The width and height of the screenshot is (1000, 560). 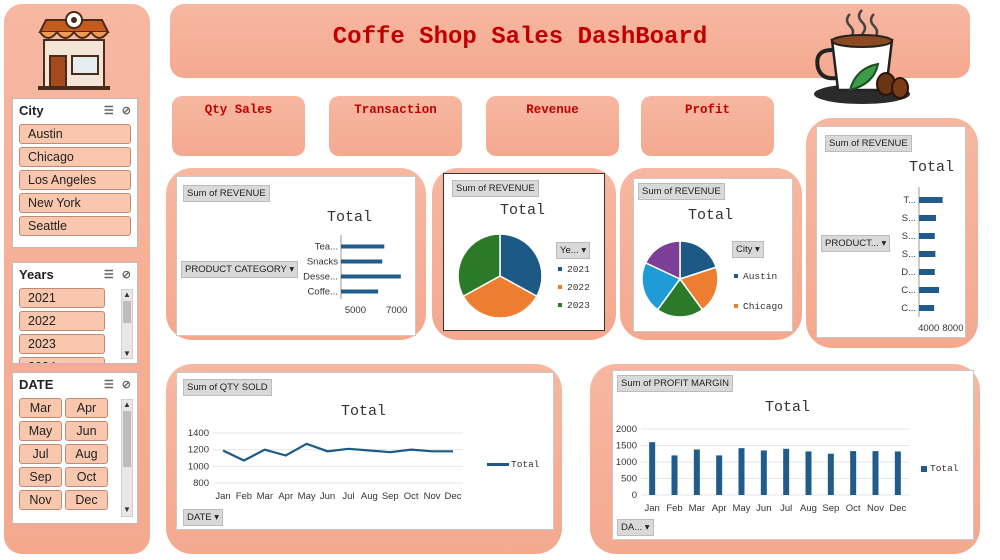 What do you see at coordinates (62, 360) in the screenshot?
I see `years-slicer-item: 2024` at bounding box center [62, 360].